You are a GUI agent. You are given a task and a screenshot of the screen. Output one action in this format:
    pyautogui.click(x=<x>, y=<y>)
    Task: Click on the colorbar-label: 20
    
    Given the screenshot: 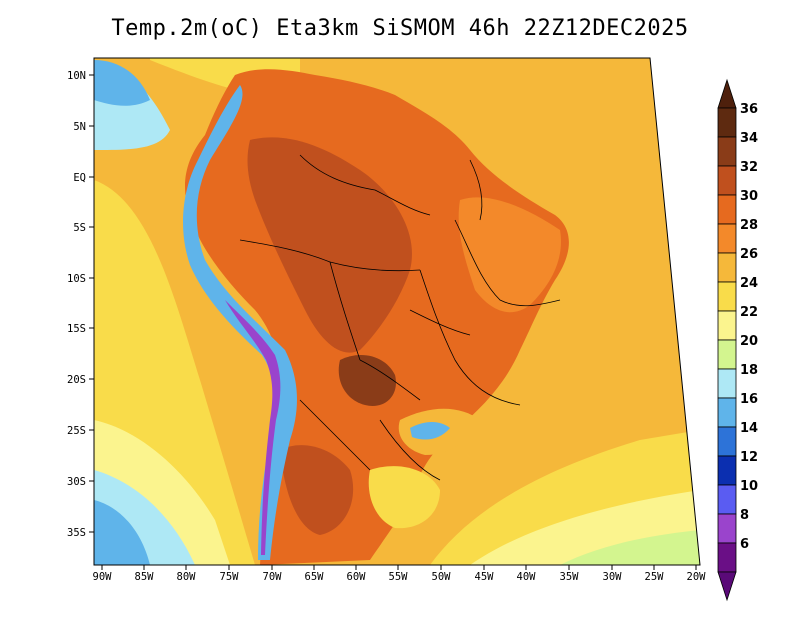 What is the action you would take?
    pyautogui.click(x=749, y=341)
    